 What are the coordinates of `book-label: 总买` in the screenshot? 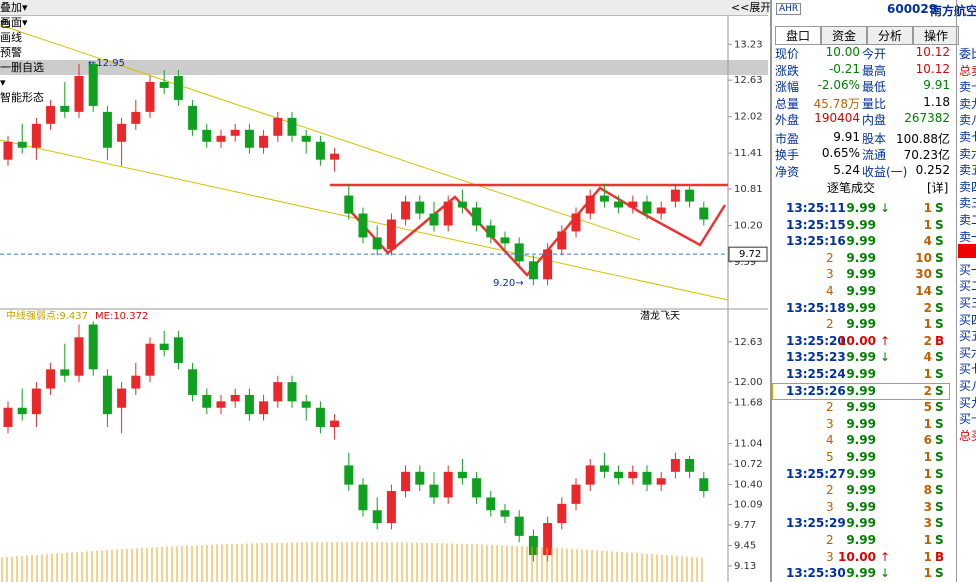 It's located at (967, 435).